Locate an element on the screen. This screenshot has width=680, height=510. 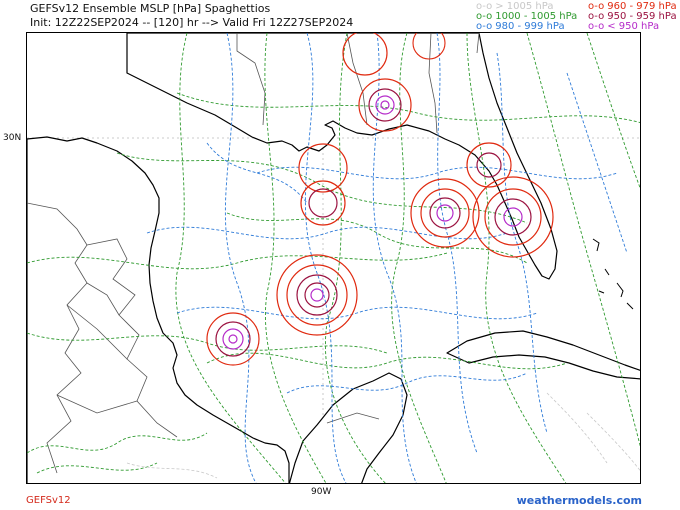
yucatan-land is located at coordinates (348, 427).